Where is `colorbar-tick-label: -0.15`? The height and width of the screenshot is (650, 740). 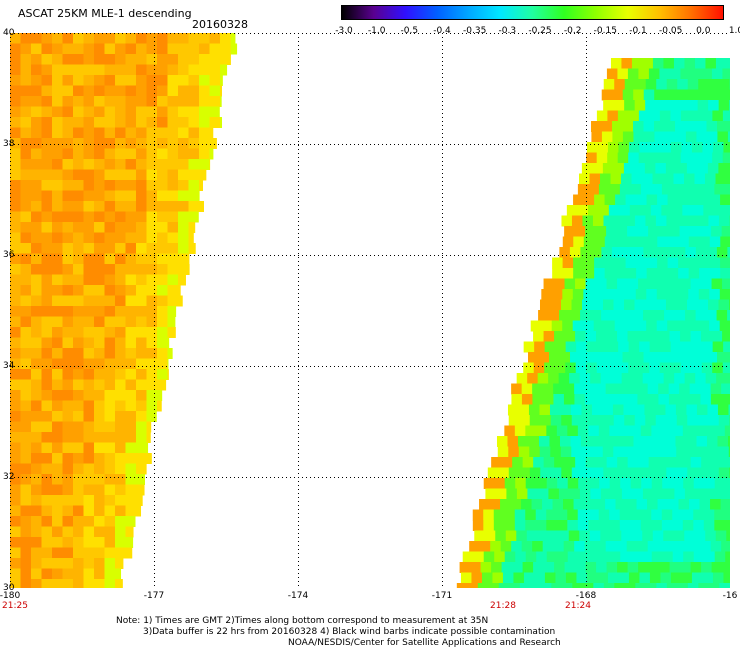 colorbar-tick-label: -0.15 is located at coordinates (605, 31).